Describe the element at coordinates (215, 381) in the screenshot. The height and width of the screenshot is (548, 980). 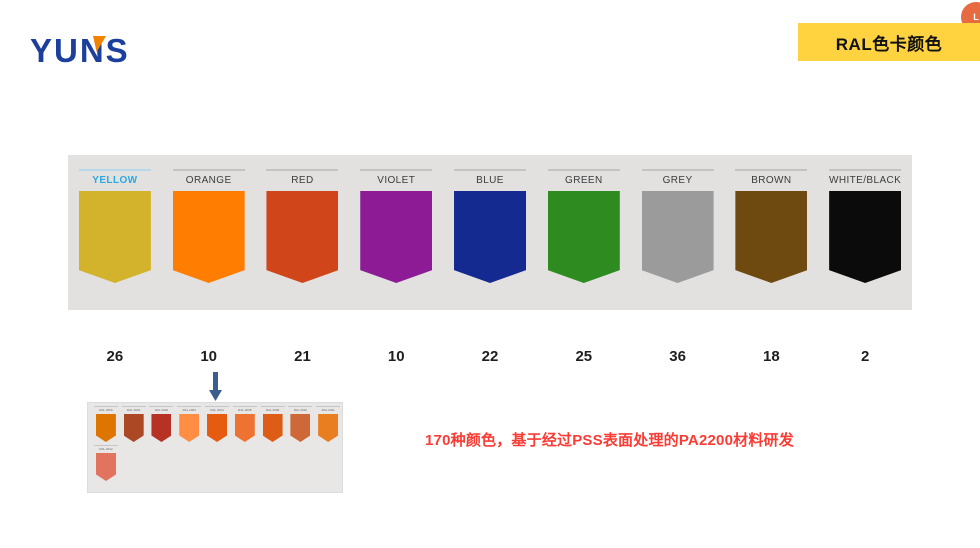
I see `down-arrow-stem` at that location.